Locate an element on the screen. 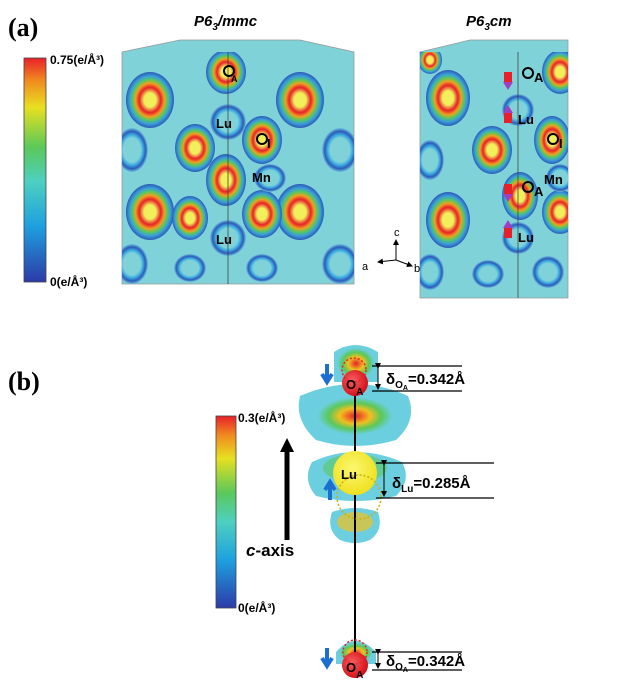 The width and height of the screenshot is (638, 680). atom-label-lu-left-top: Lu is located at coordinates (224, 123).